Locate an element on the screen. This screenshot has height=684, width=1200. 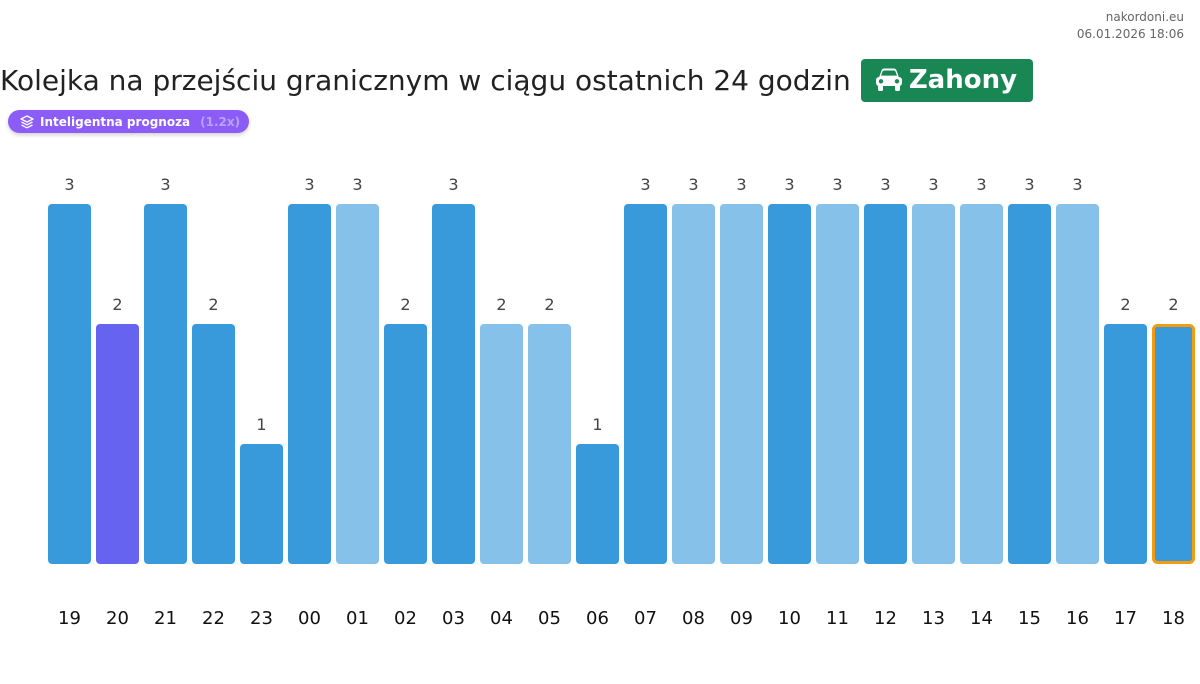
x-tick-label: 03 is located at coordinates (453, 618).